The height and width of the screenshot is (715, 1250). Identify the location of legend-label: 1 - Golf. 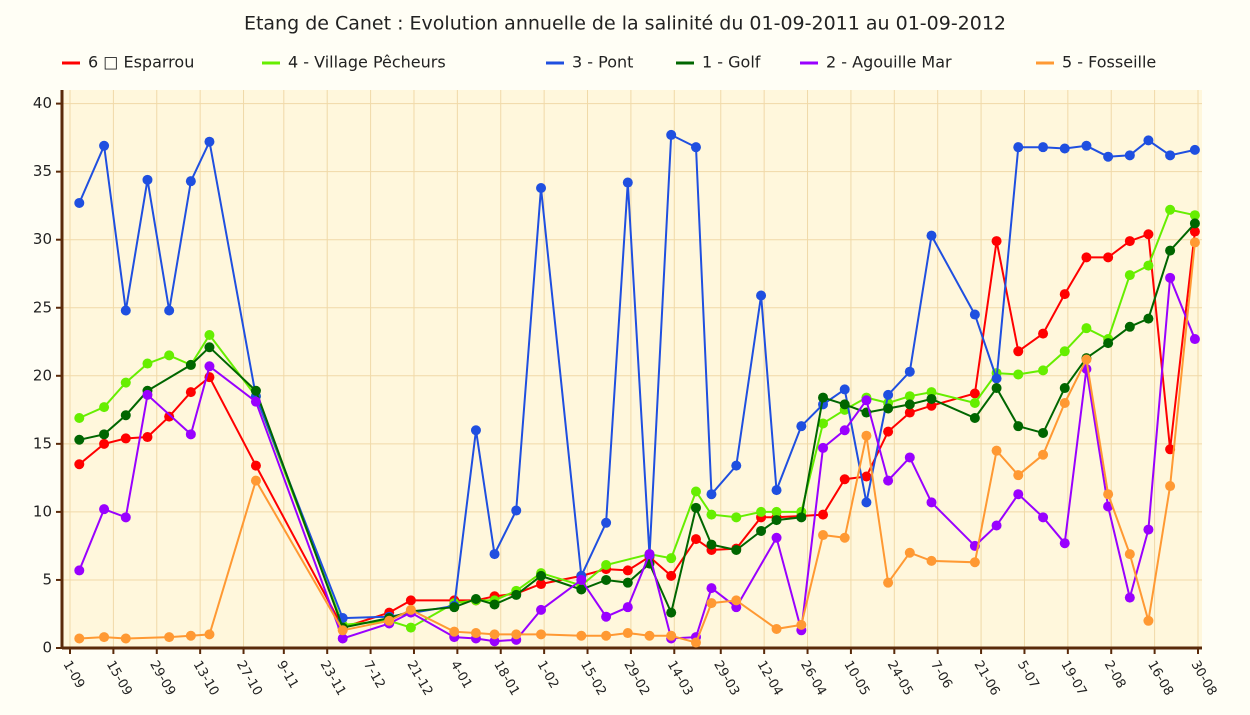
(731, 62).